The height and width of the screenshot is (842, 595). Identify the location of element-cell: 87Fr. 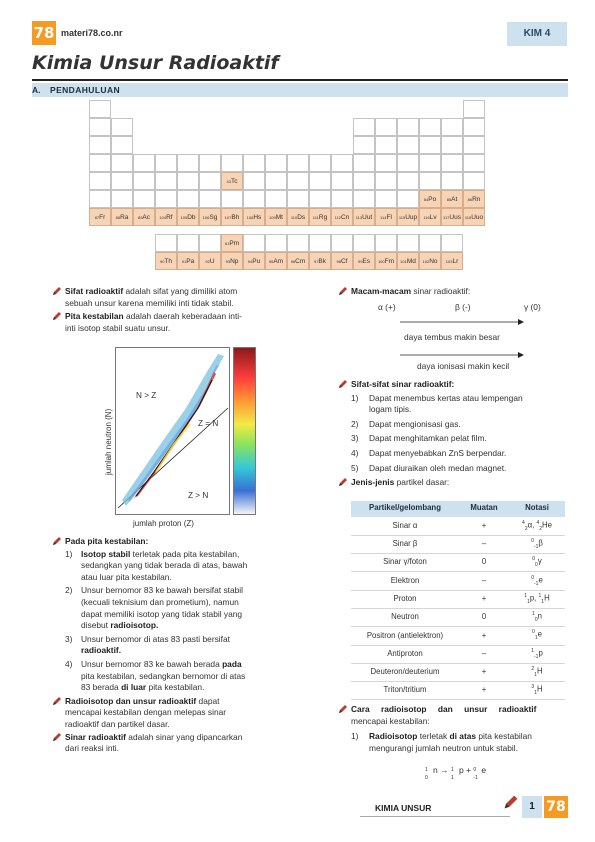
(100, 217).